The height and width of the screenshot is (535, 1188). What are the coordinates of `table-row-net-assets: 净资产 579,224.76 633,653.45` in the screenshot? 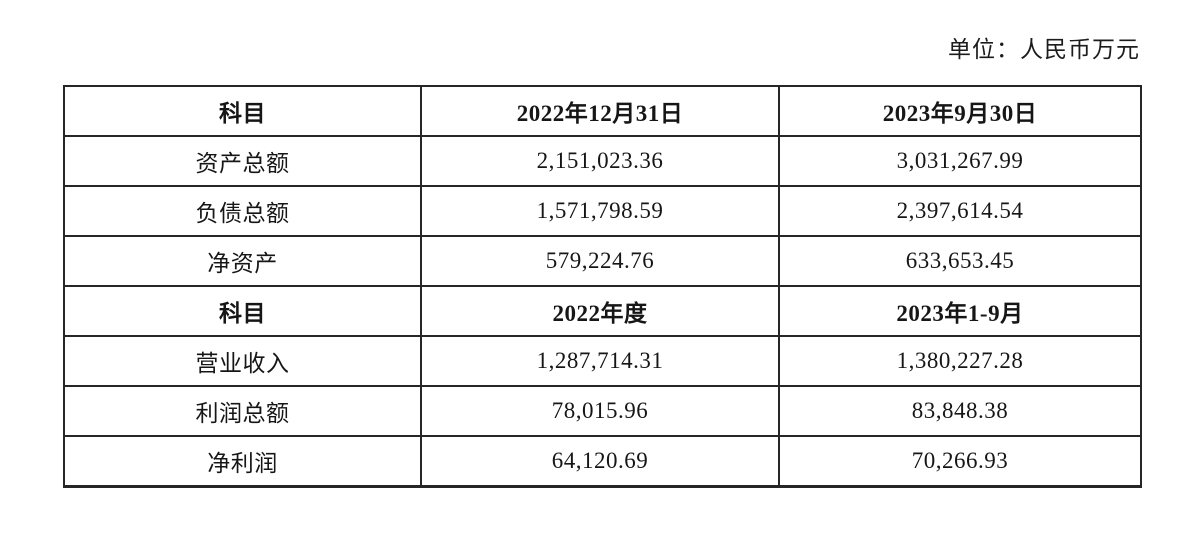 It's located at (602, 261).